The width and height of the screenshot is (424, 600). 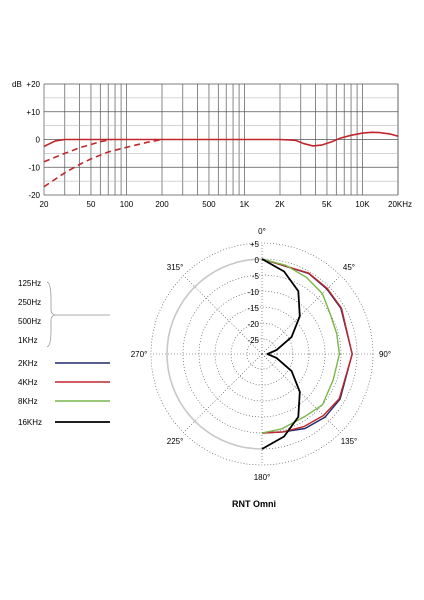 I want to click on radial-label: 0, so click(x=257, y=260).